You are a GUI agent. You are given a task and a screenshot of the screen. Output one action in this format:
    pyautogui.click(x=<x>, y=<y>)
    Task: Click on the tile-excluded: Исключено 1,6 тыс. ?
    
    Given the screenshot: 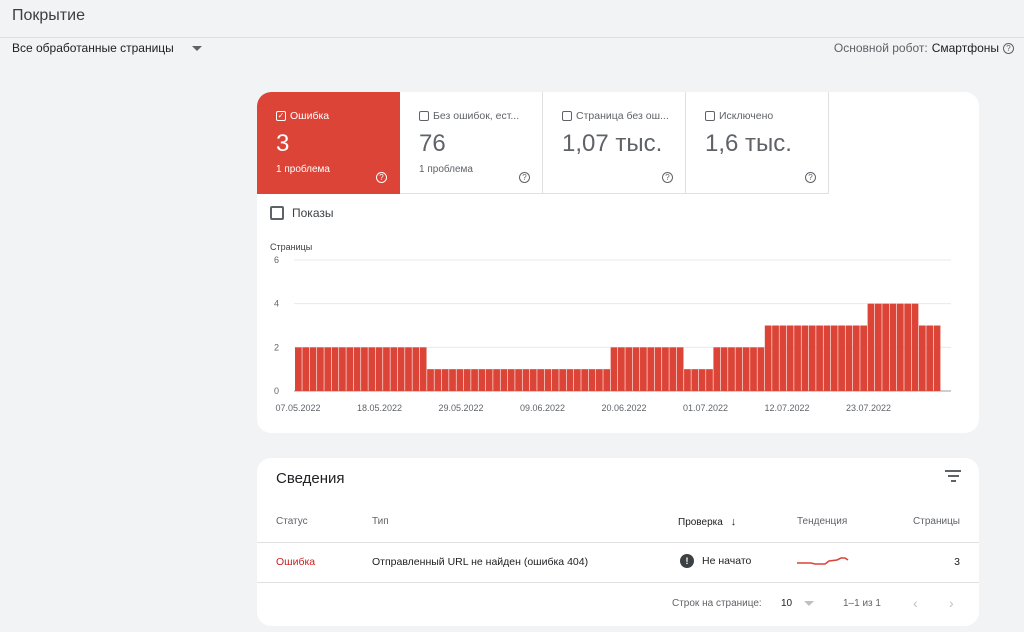 What is the action you would take?
    pyautogui.click(x=757, y=143)
    